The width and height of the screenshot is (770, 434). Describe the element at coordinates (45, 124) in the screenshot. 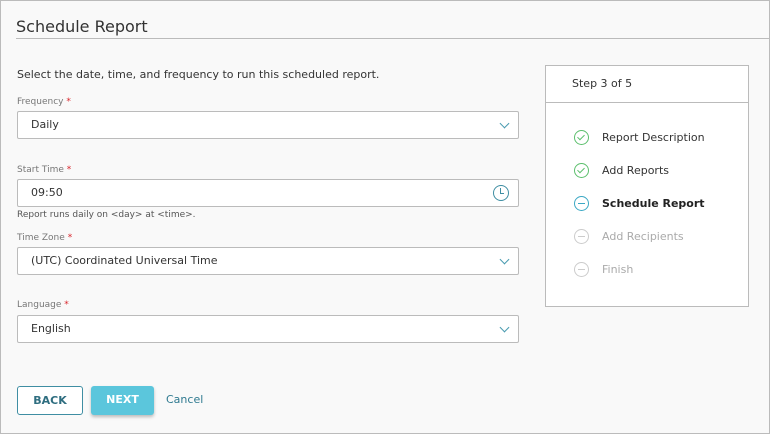

I see `frequency-value: Daily` at that location.